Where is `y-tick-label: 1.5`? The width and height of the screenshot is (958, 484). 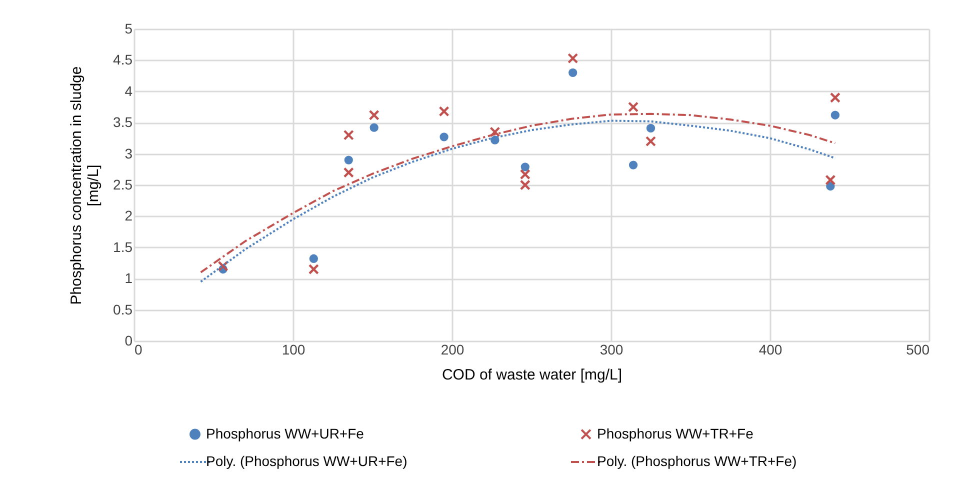 y-tick-label: 1.5 is located at coordinates (123, 246).